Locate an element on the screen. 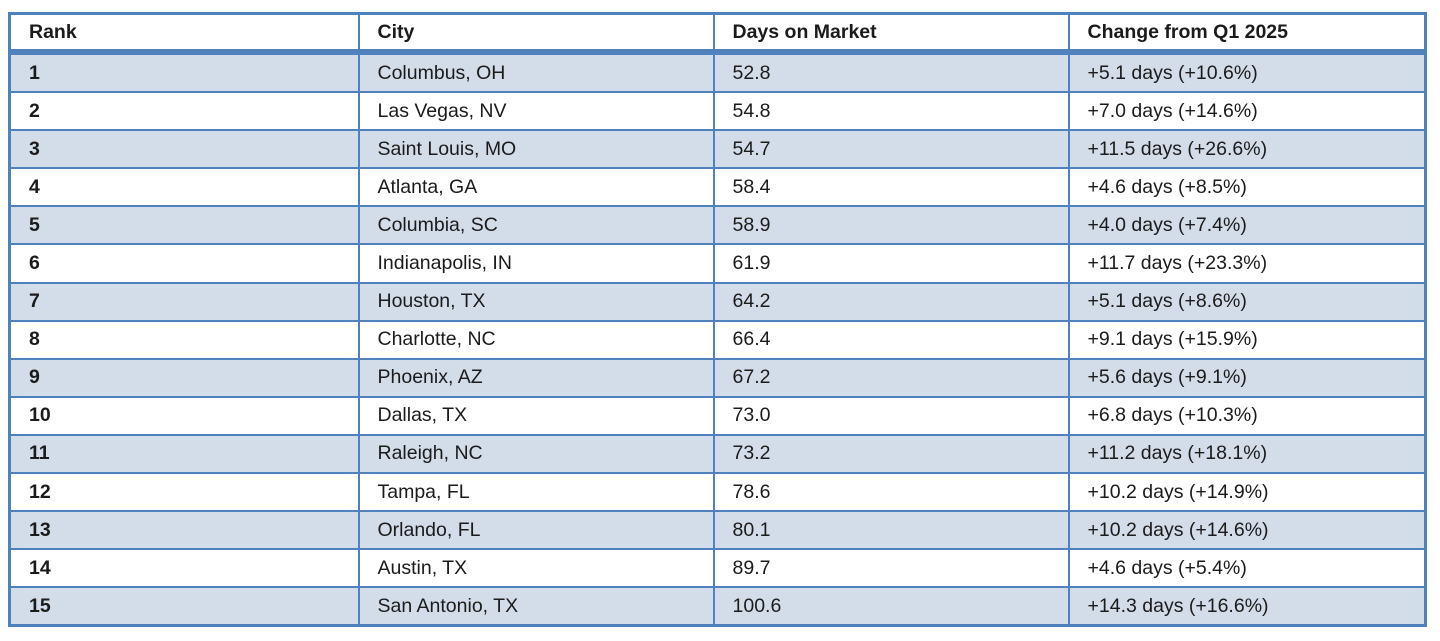  table-row: 4 Atlanta, GA 58.4 +4.6 days (+8.5%) is located at coordinates (717, 187).